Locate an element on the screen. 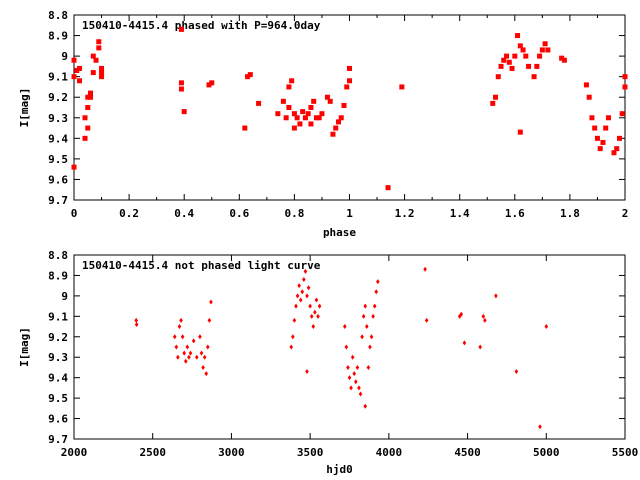 This screenshot has width=640, height=480. x-tick-label: 5000 is located at coordinates (546, 452).